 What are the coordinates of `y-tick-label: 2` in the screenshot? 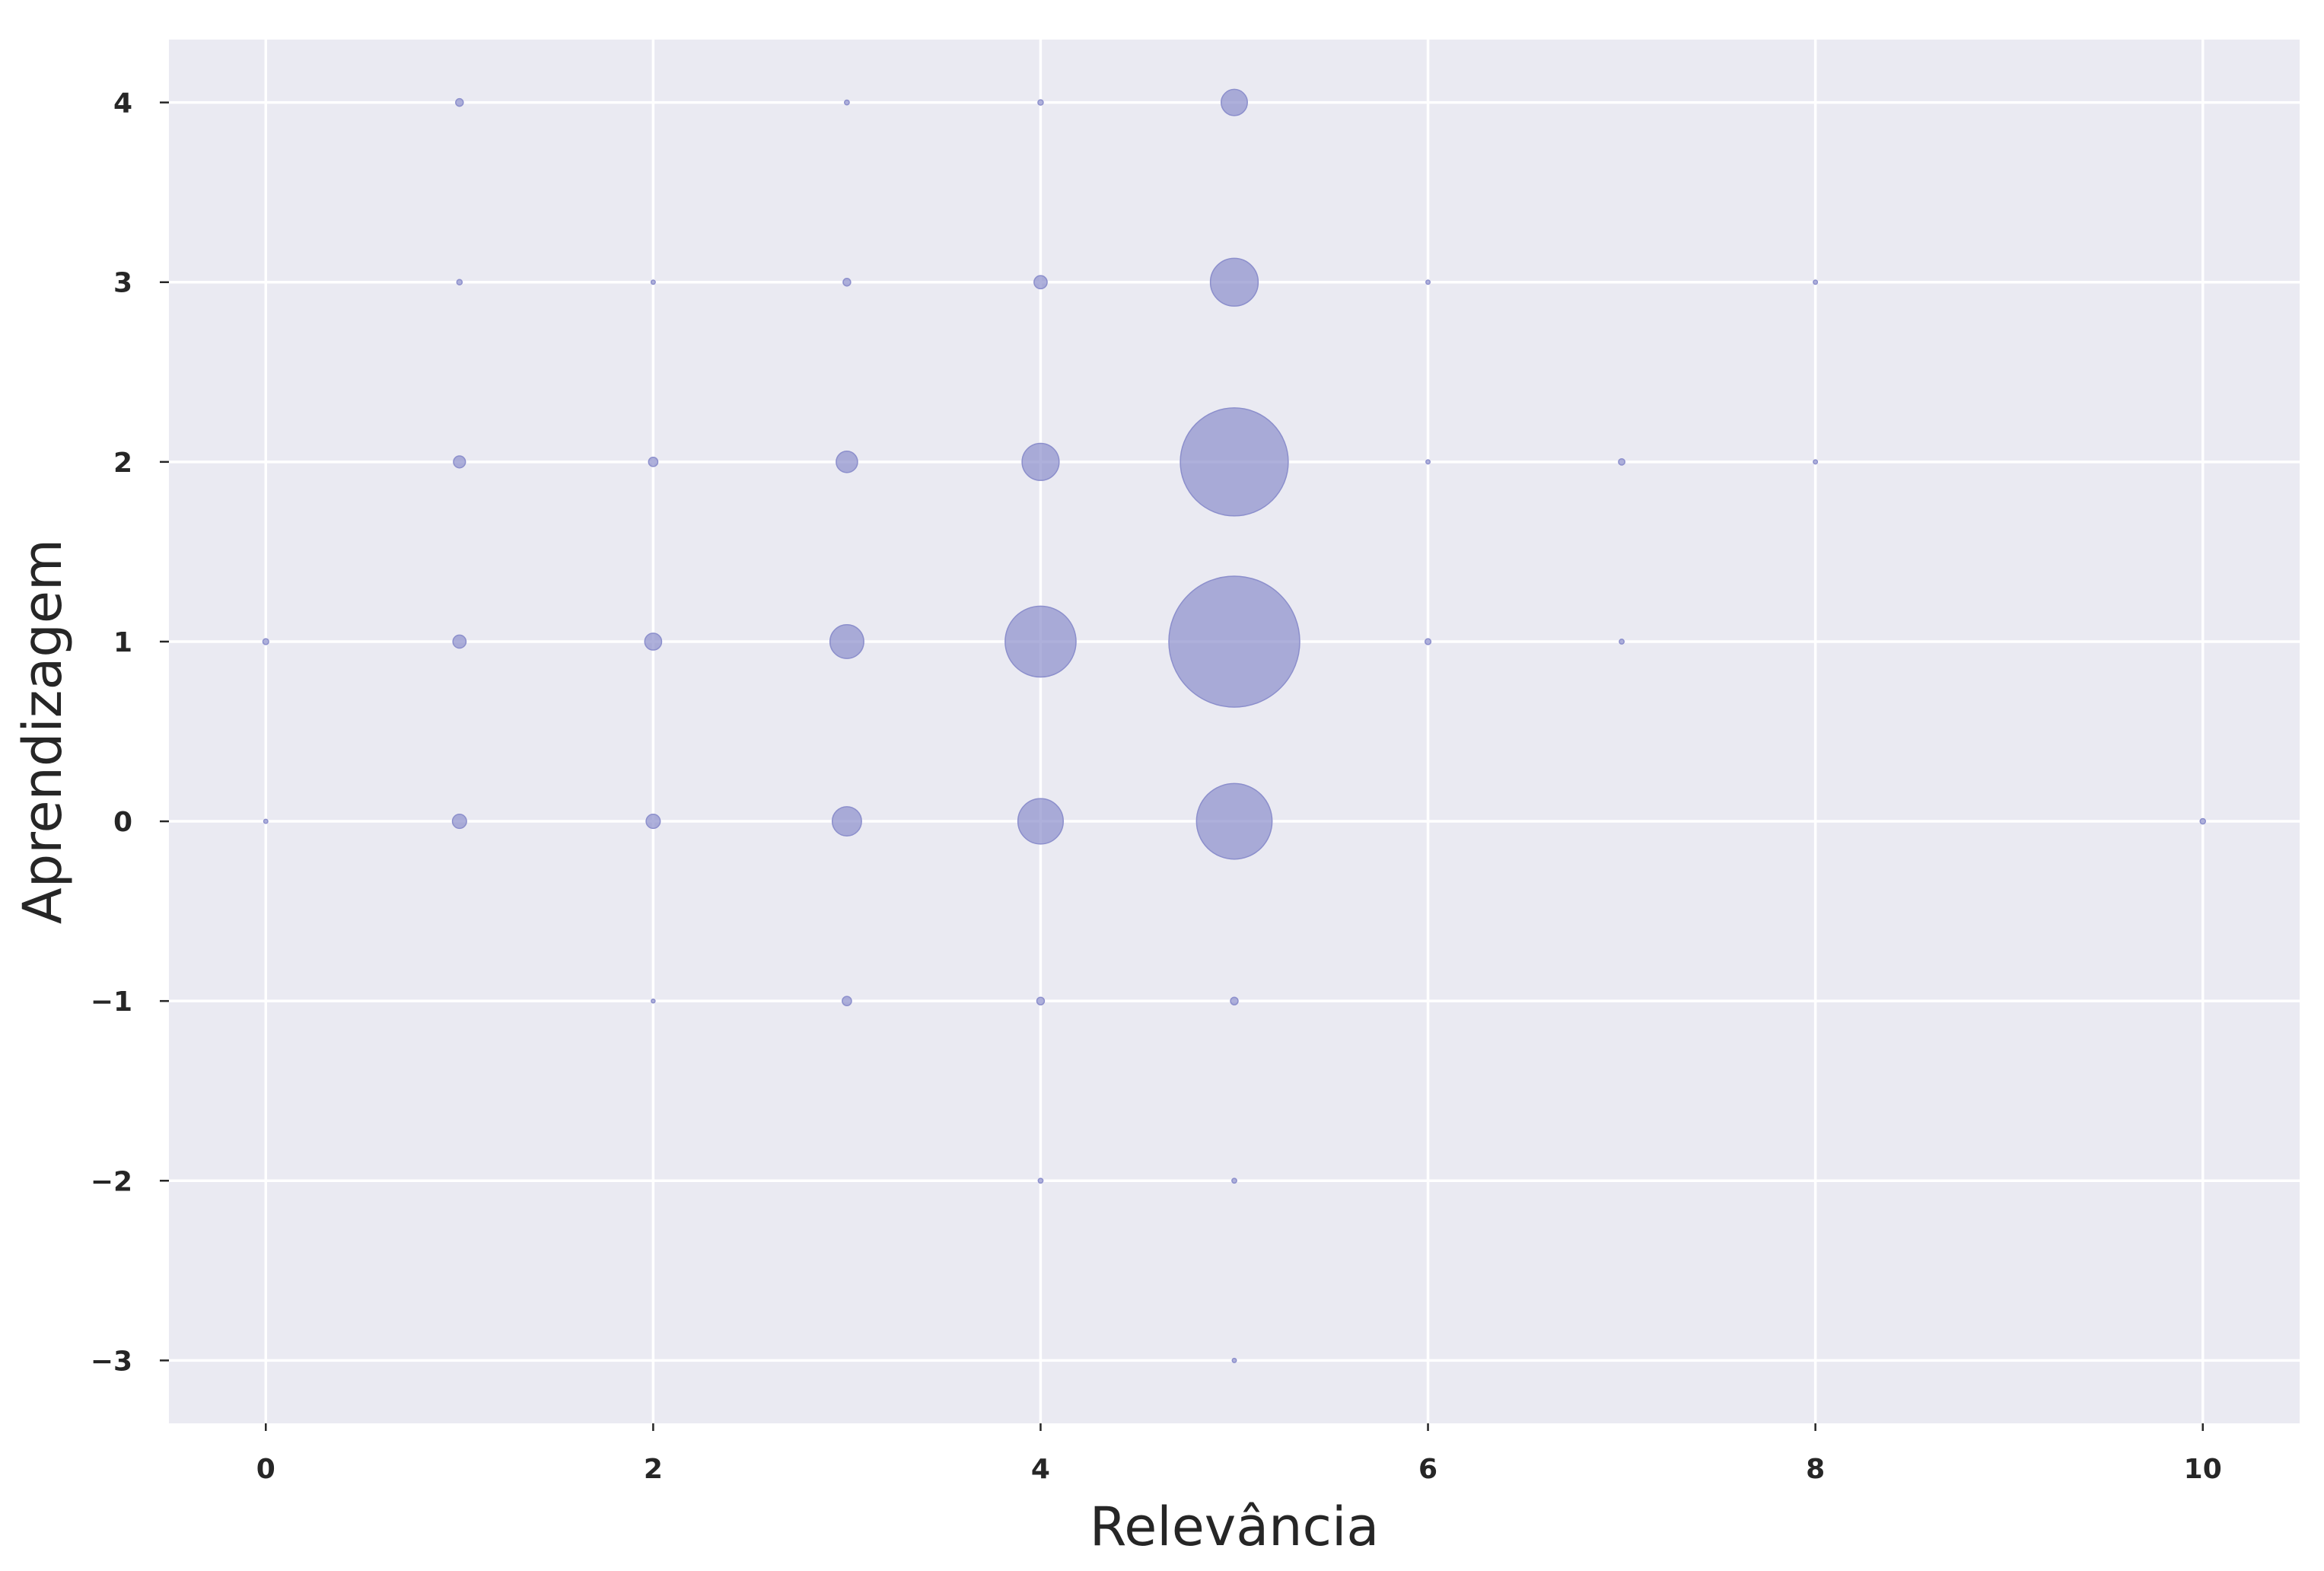 It's located at (122, 463).